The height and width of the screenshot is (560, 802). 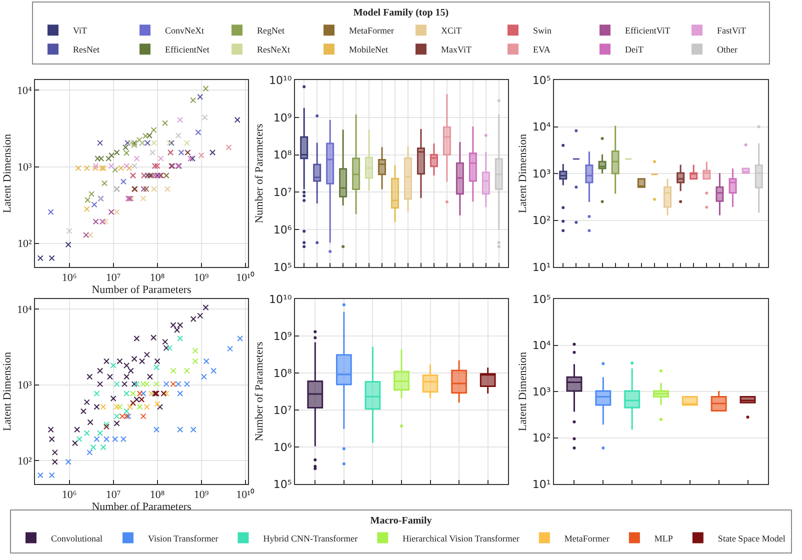 What do you see at coordinates (271, 31) in the screenshot?
I see `legend-label: RegNet` at bounding box center [271, 31].